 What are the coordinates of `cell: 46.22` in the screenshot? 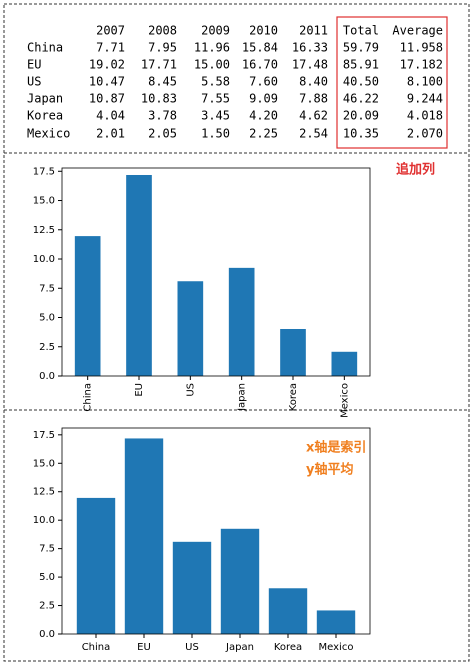 It's located at (361, 99).